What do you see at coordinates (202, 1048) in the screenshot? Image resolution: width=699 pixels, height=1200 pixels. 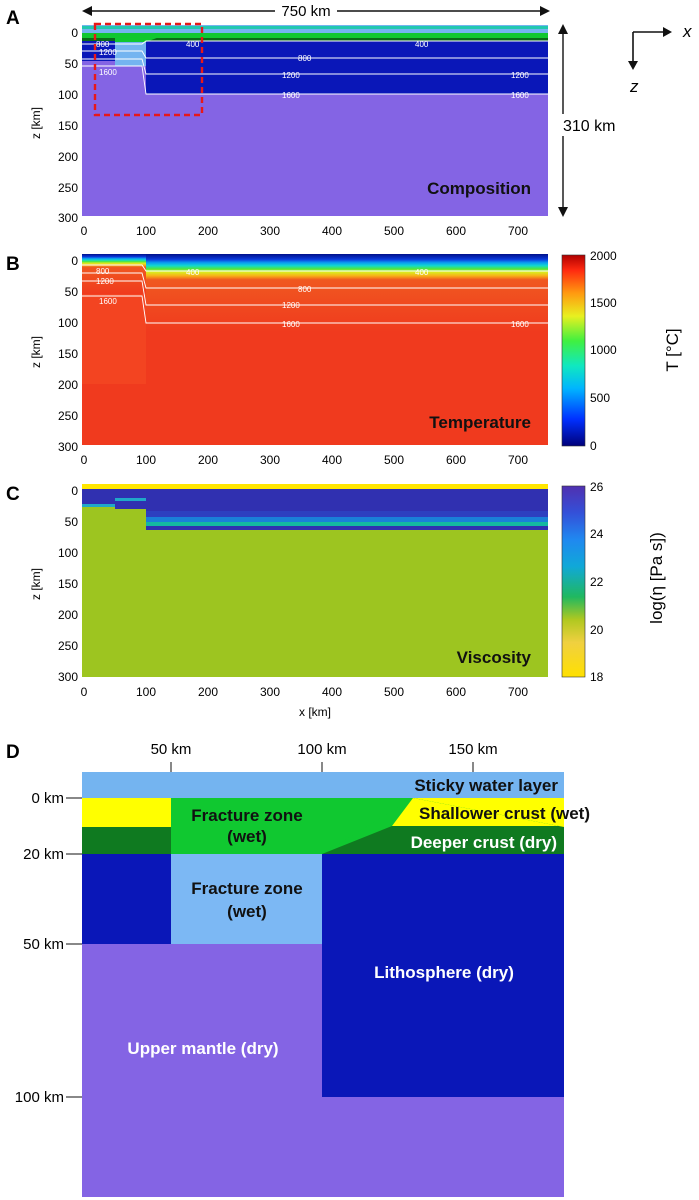 I see `label-upper-mantle: Upper mantle (dry)` at bounding box center [202, 1048].